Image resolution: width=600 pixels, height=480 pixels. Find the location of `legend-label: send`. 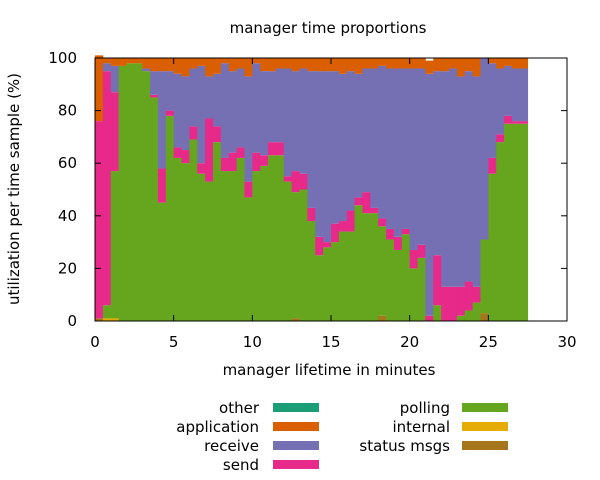

legend-label: send is located at coordinates (241, 465).